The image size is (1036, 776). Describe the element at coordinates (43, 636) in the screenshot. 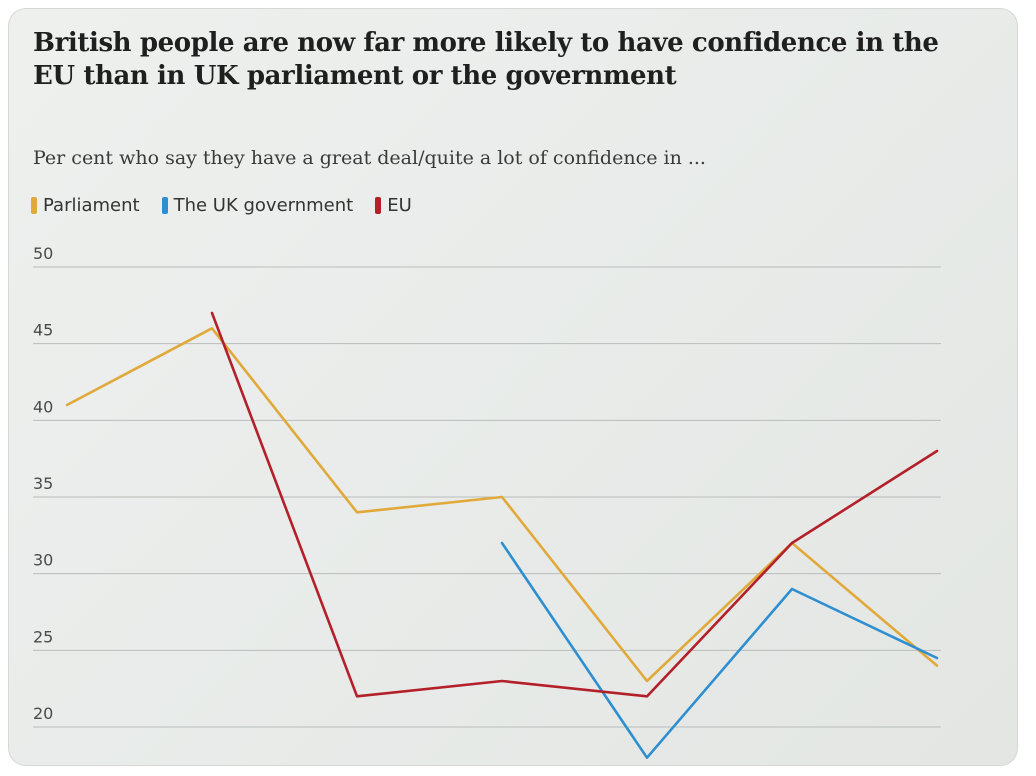

I see `y-tick-label-25: 25` at that location.